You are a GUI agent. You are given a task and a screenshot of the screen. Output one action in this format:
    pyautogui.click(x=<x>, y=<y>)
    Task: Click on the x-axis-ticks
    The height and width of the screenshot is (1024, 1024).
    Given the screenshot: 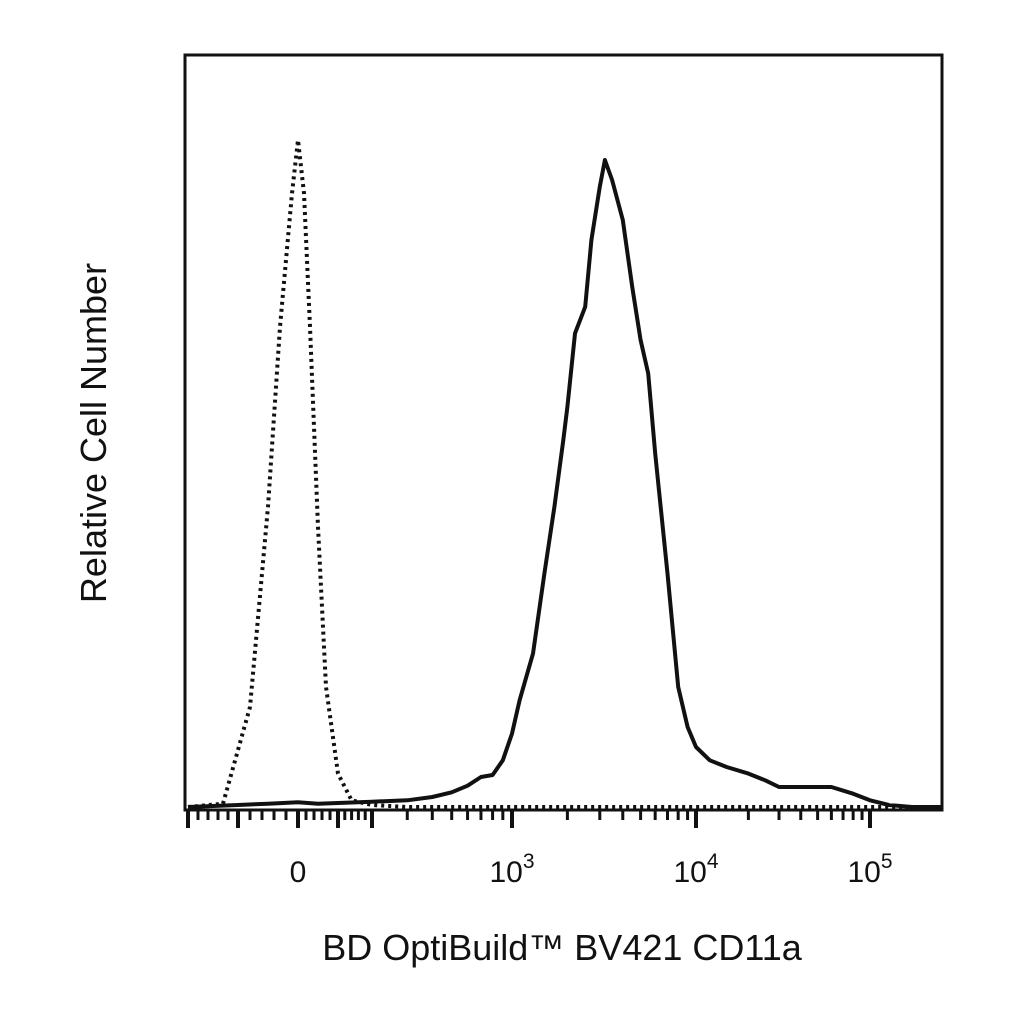 What is the action you would take?
    pyautogui.click(x=529, y=819)
    